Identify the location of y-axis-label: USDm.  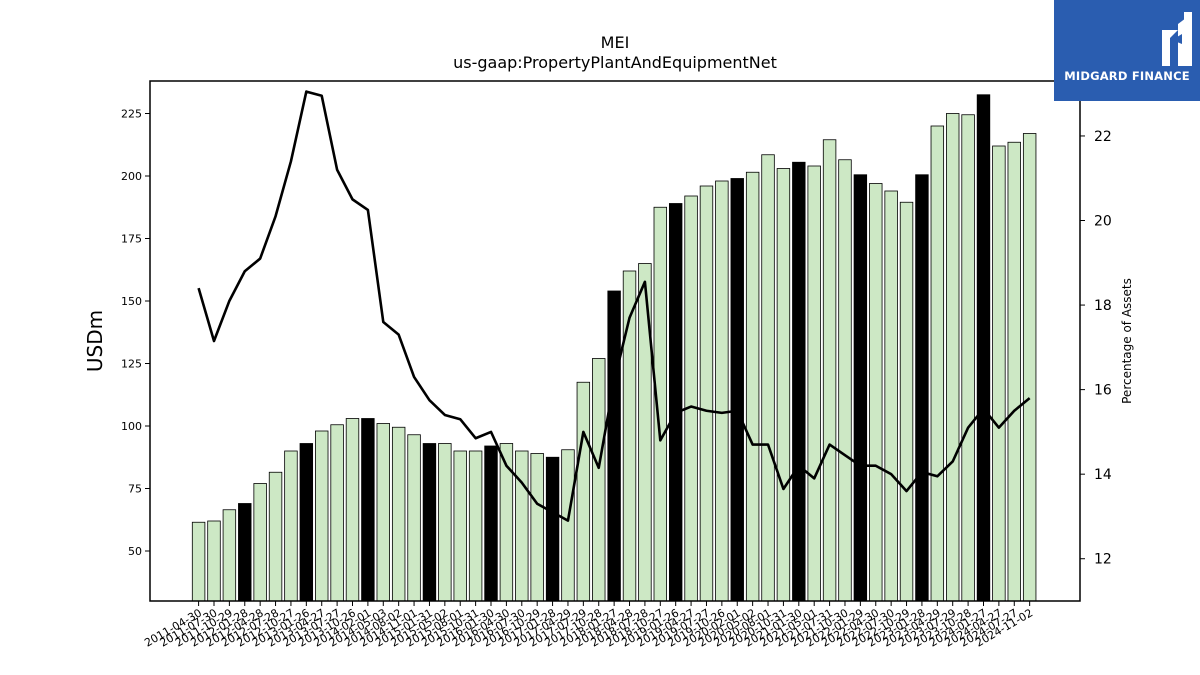
(95, 341).